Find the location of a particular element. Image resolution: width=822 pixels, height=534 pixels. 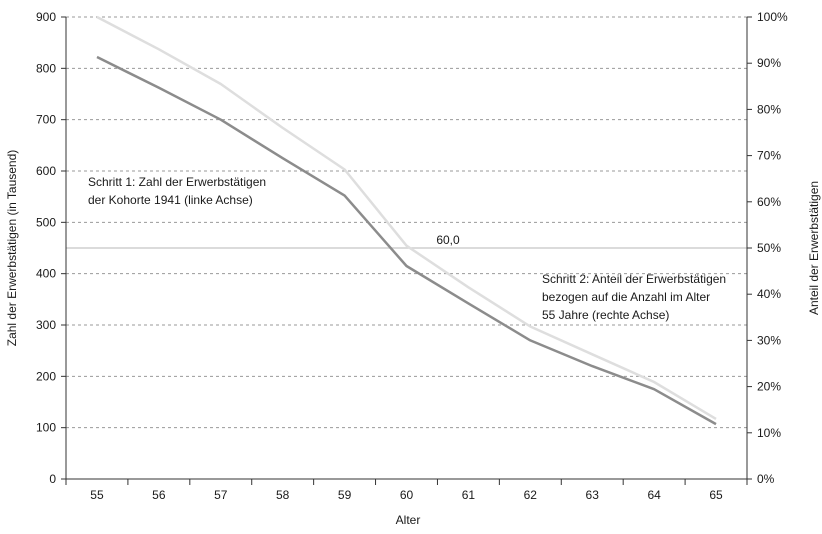

x-tick-label: 56 is located at coordinates (159, 495).